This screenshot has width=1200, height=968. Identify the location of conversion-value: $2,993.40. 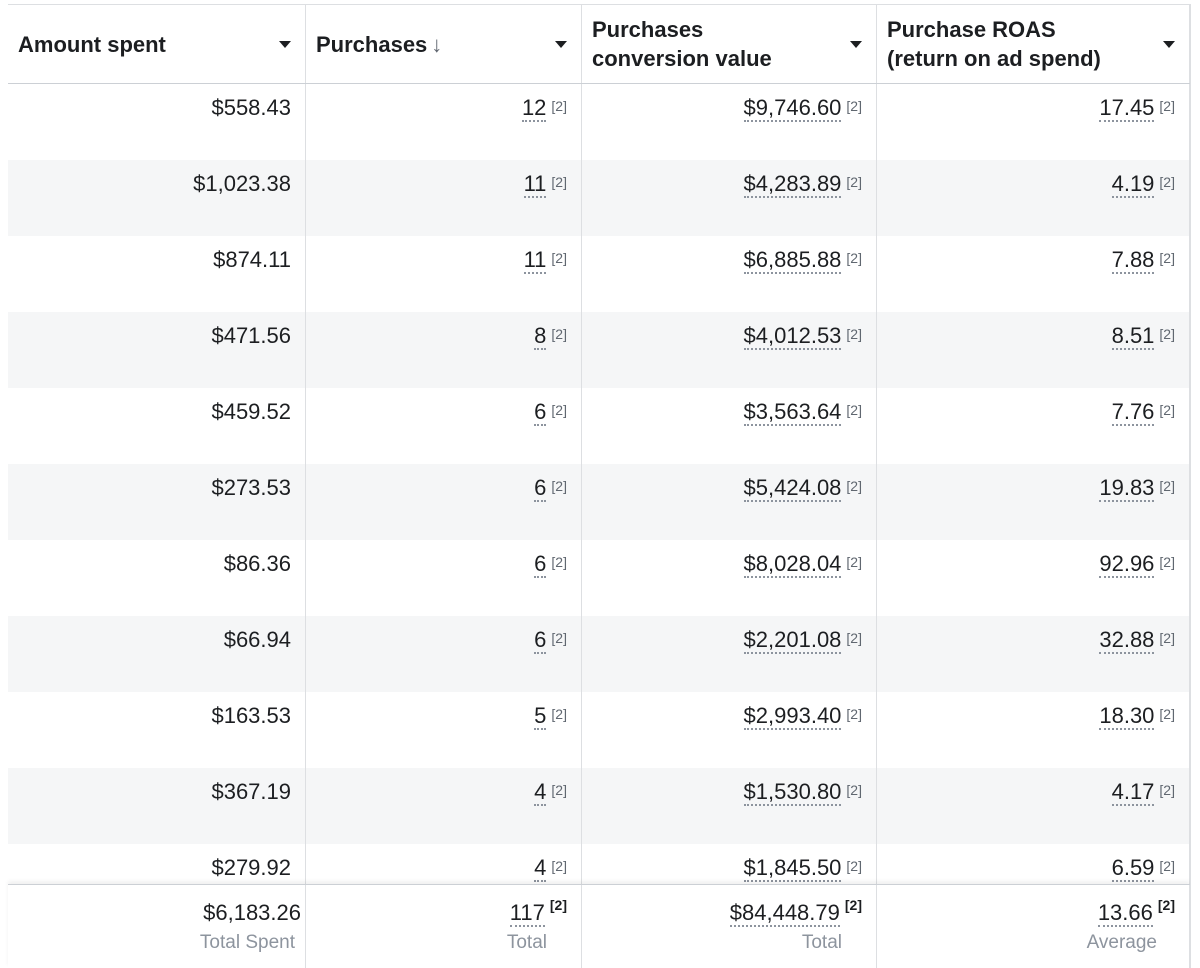
(792, 716).